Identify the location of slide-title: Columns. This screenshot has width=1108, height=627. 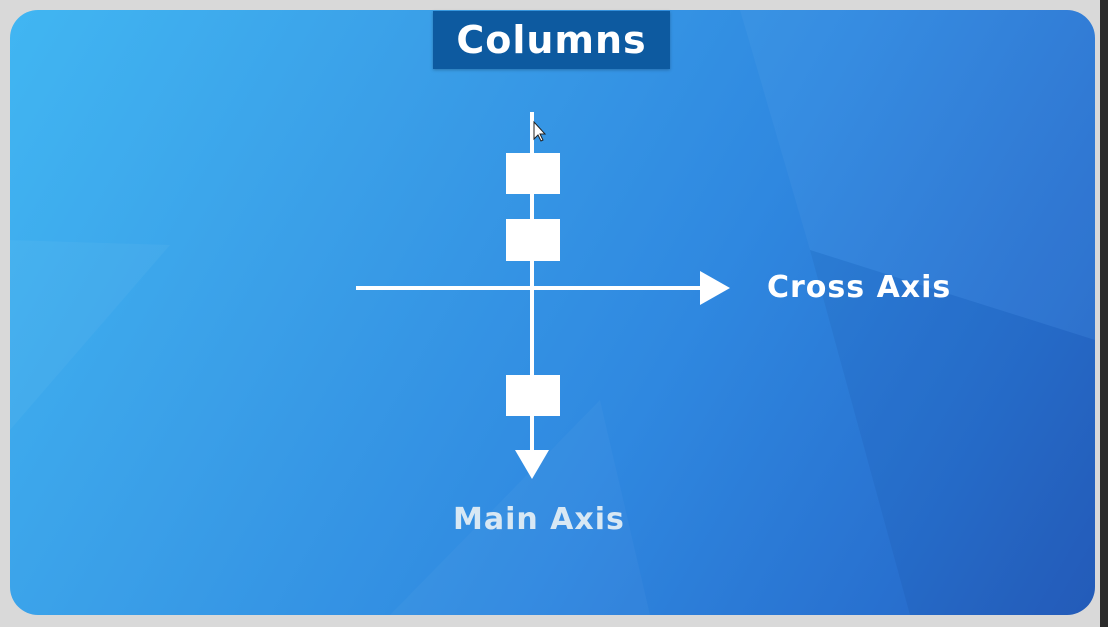
(551, 40).